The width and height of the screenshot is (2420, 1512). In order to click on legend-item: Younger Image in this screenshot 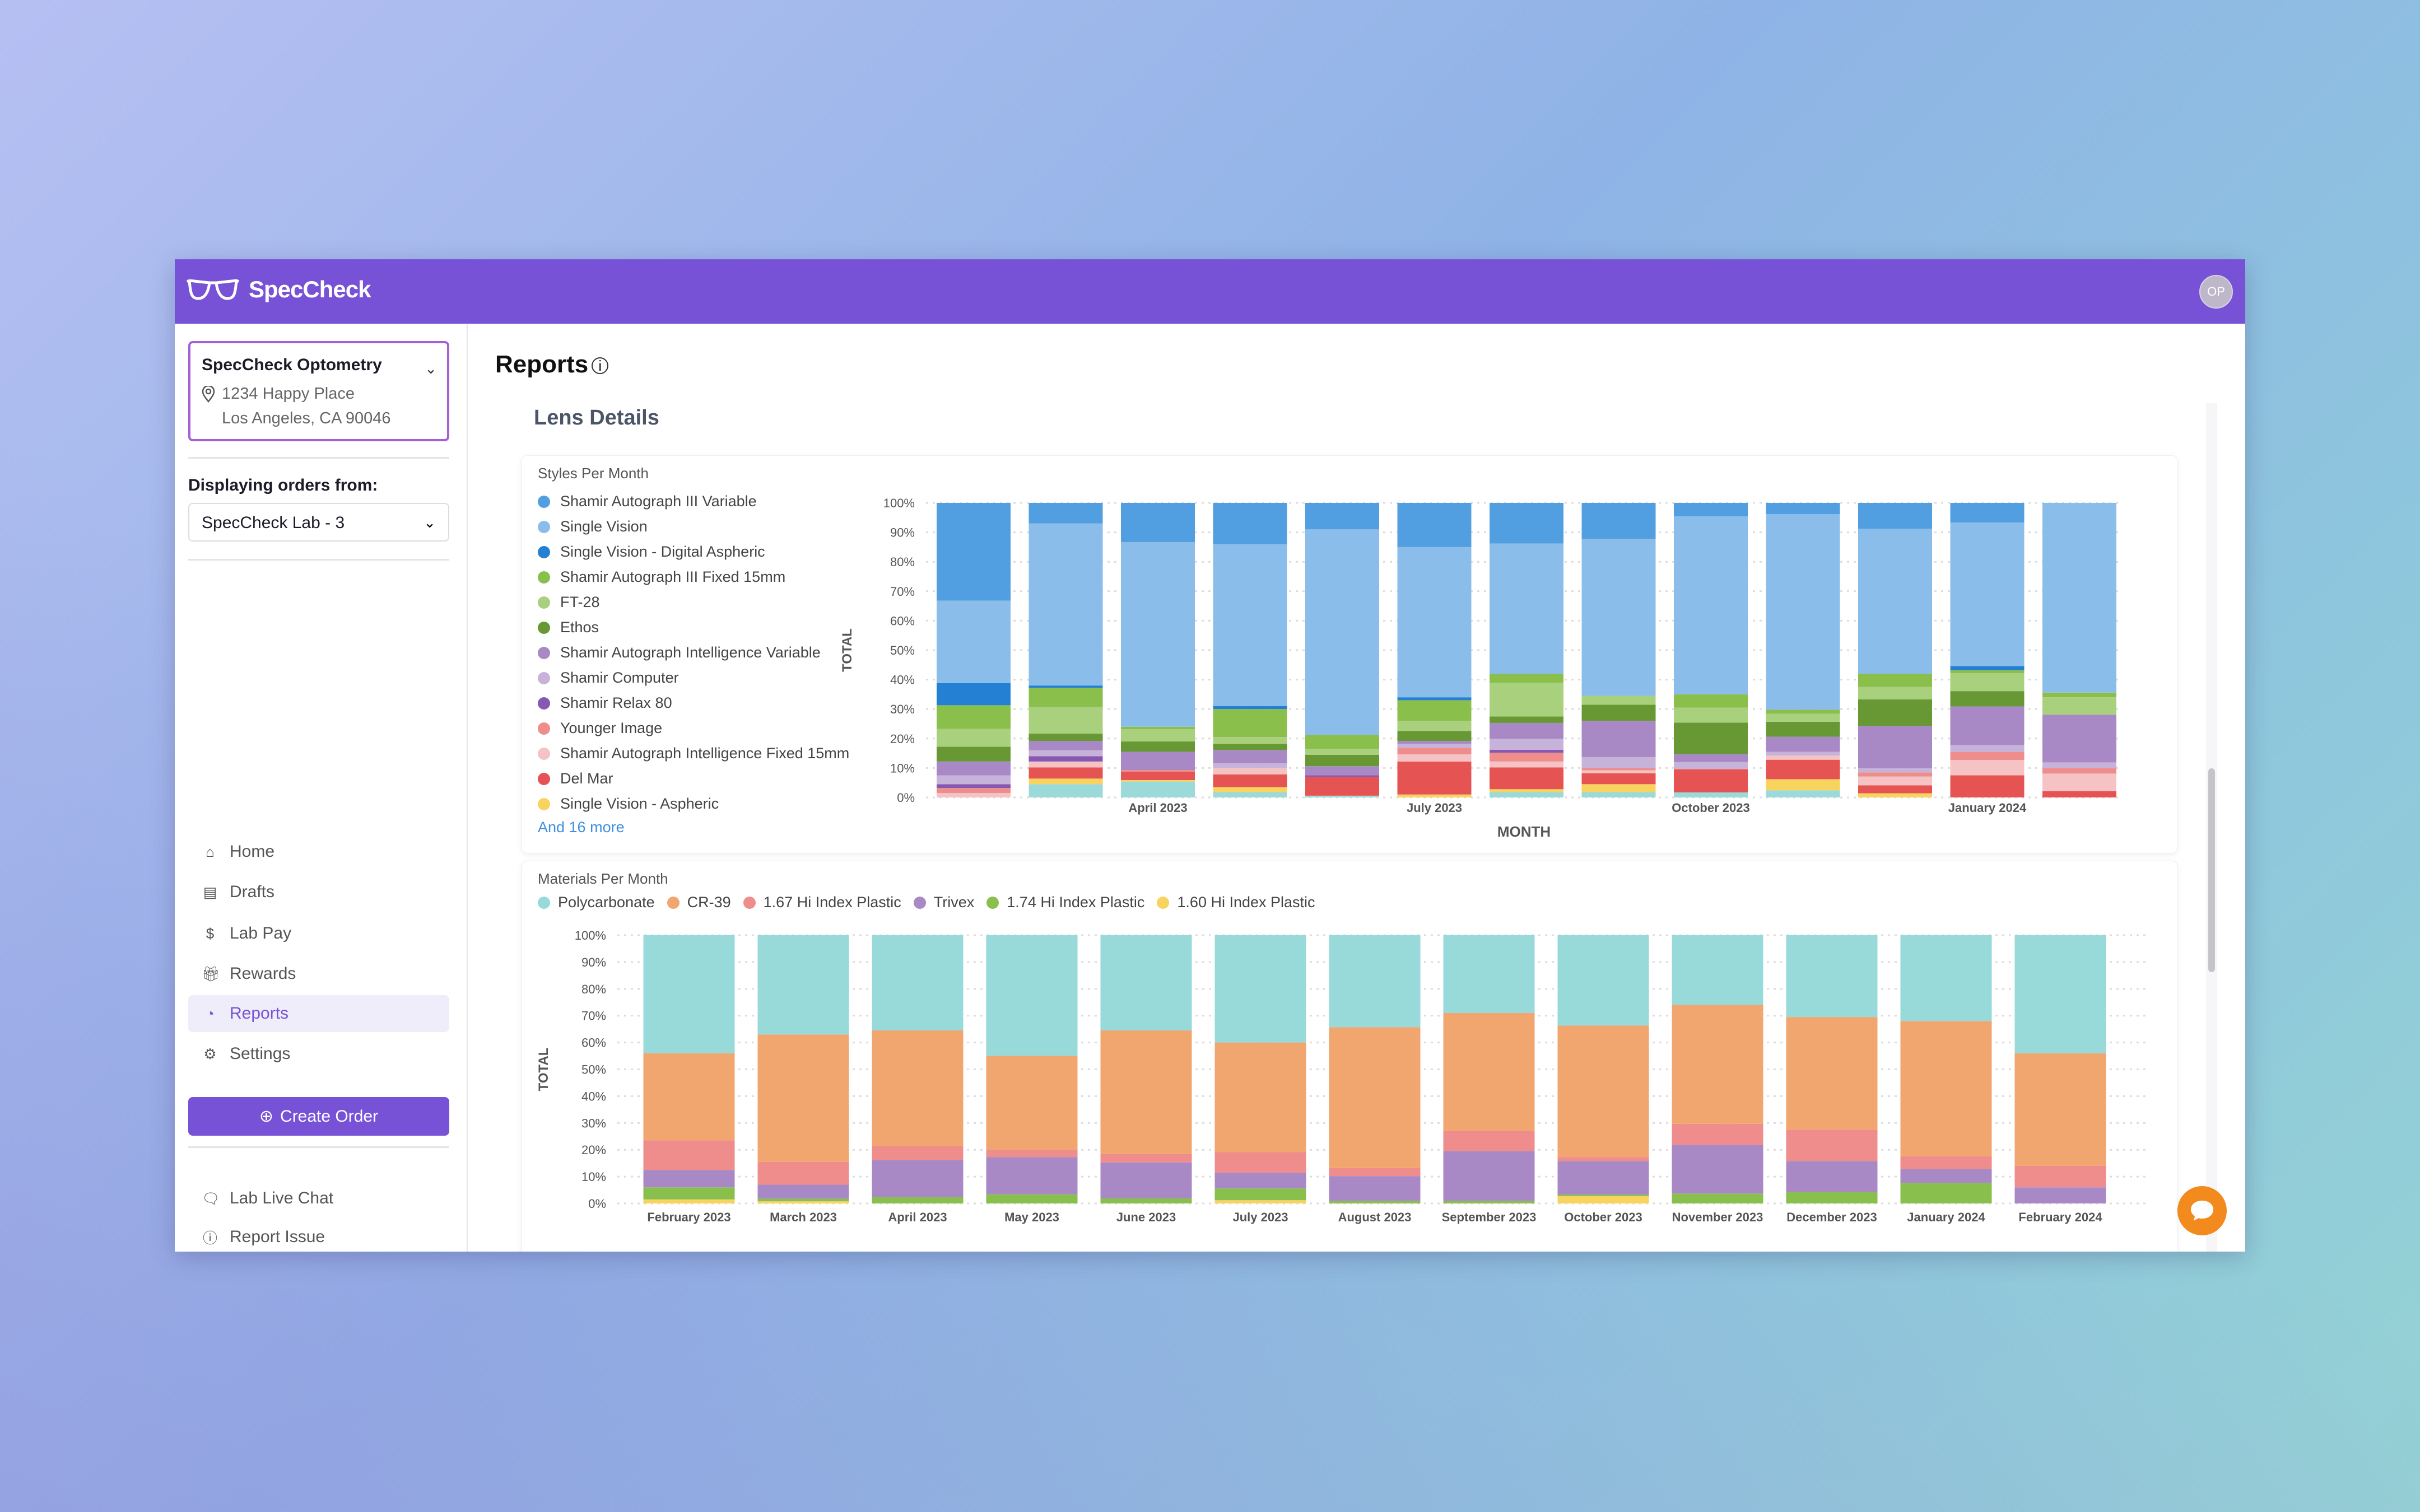, I will do `click(694, 728)`.